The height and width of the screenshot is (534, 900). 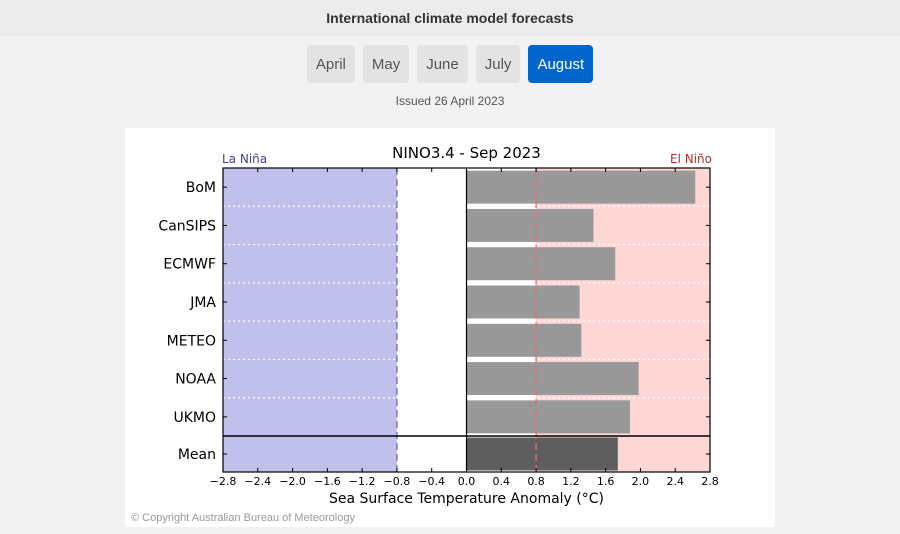 I want to click on month-tab-june: June, so click(x=442, y=64).